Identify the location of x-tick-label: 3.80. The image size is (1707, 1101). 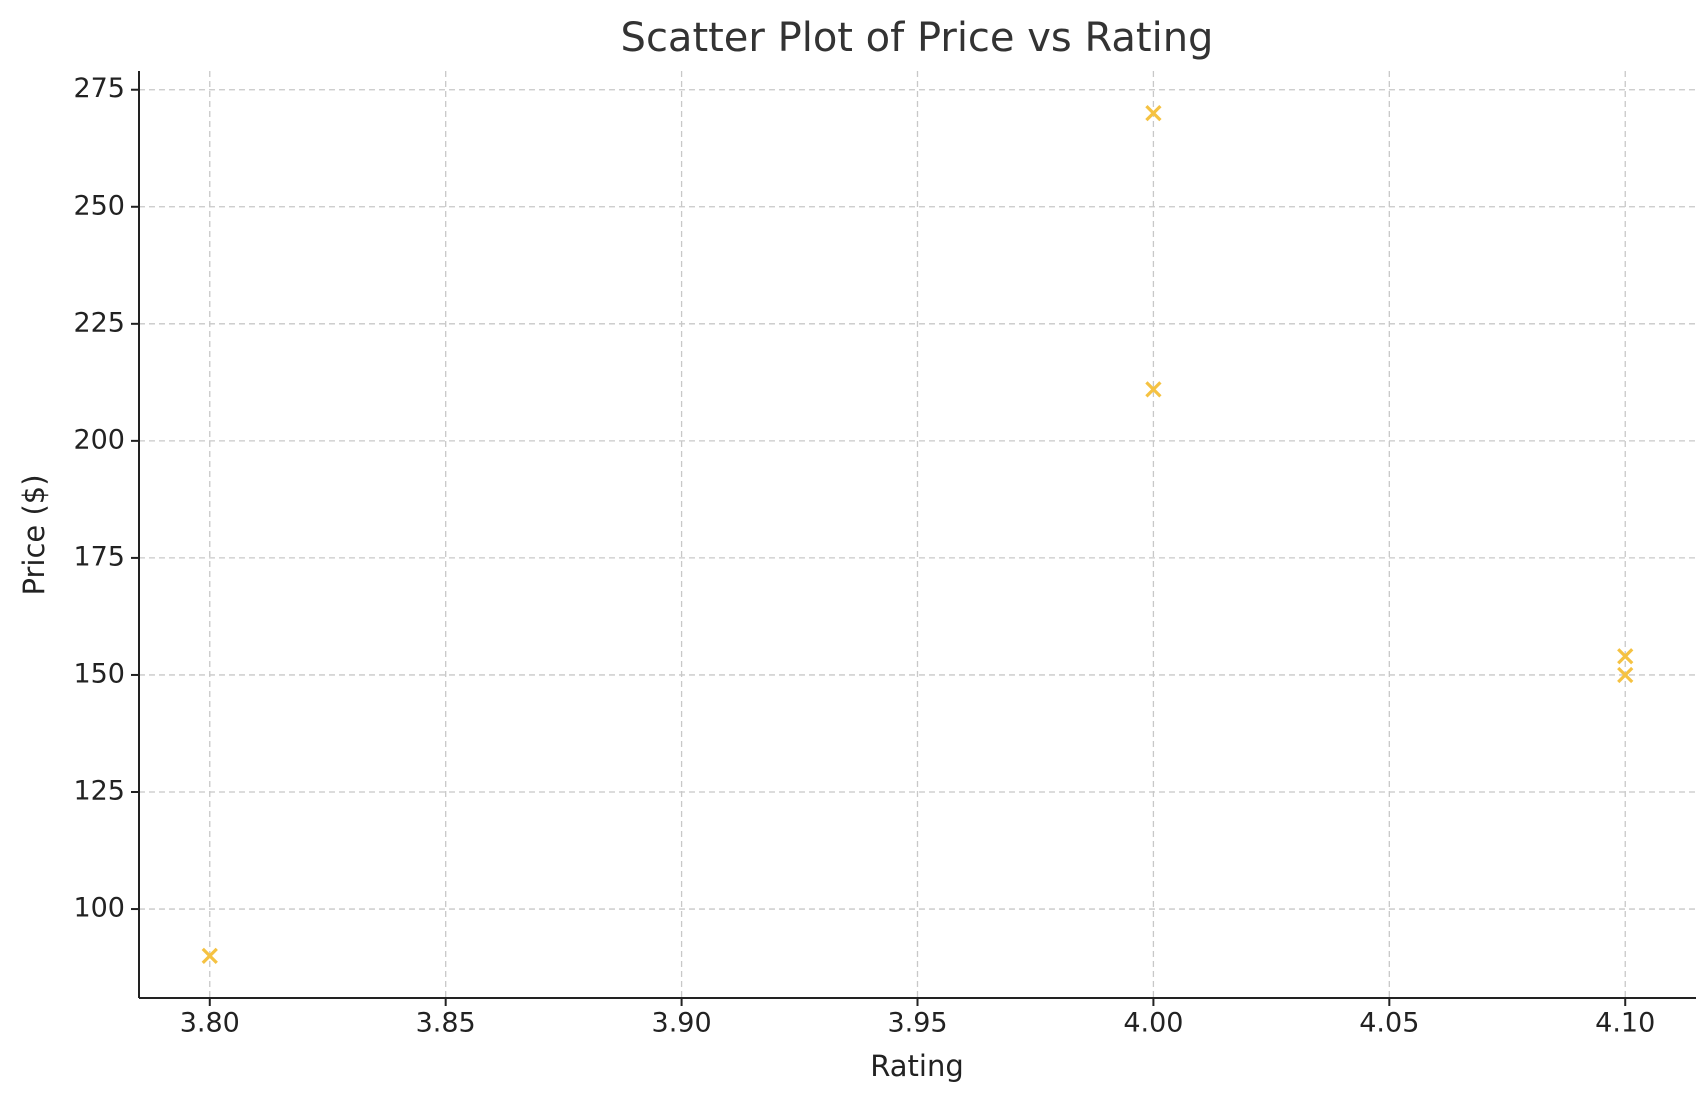
(210, 1023).